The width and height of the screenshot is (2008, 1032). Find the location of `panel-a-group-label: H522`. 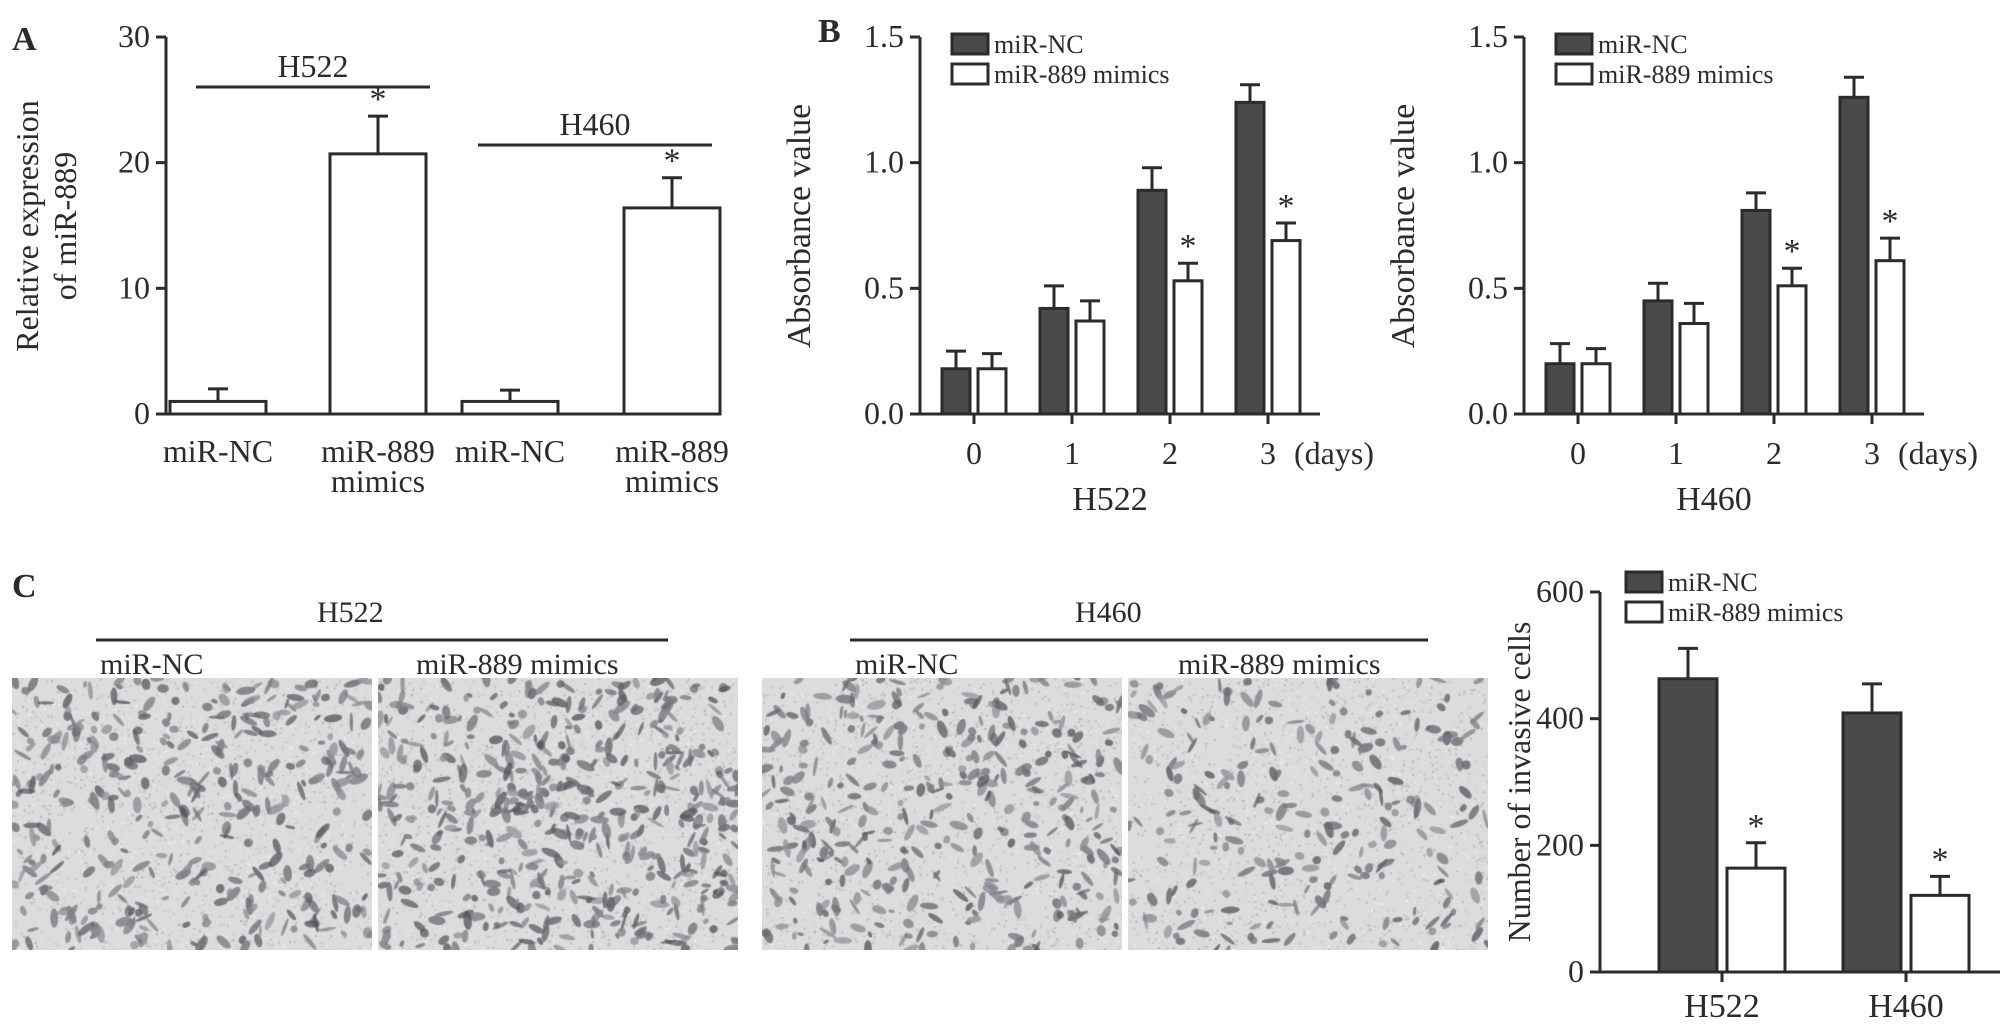

panel-a-group-label: H522 is located at coordinates (312, 66).